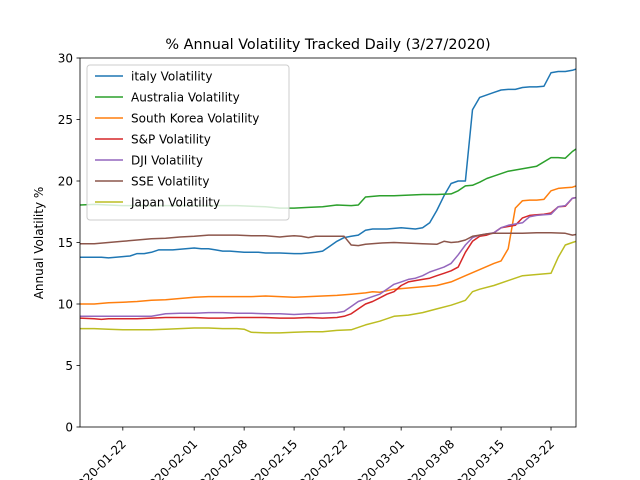  I want to click on legend-item: S&P Volatility, so click(153, 140).